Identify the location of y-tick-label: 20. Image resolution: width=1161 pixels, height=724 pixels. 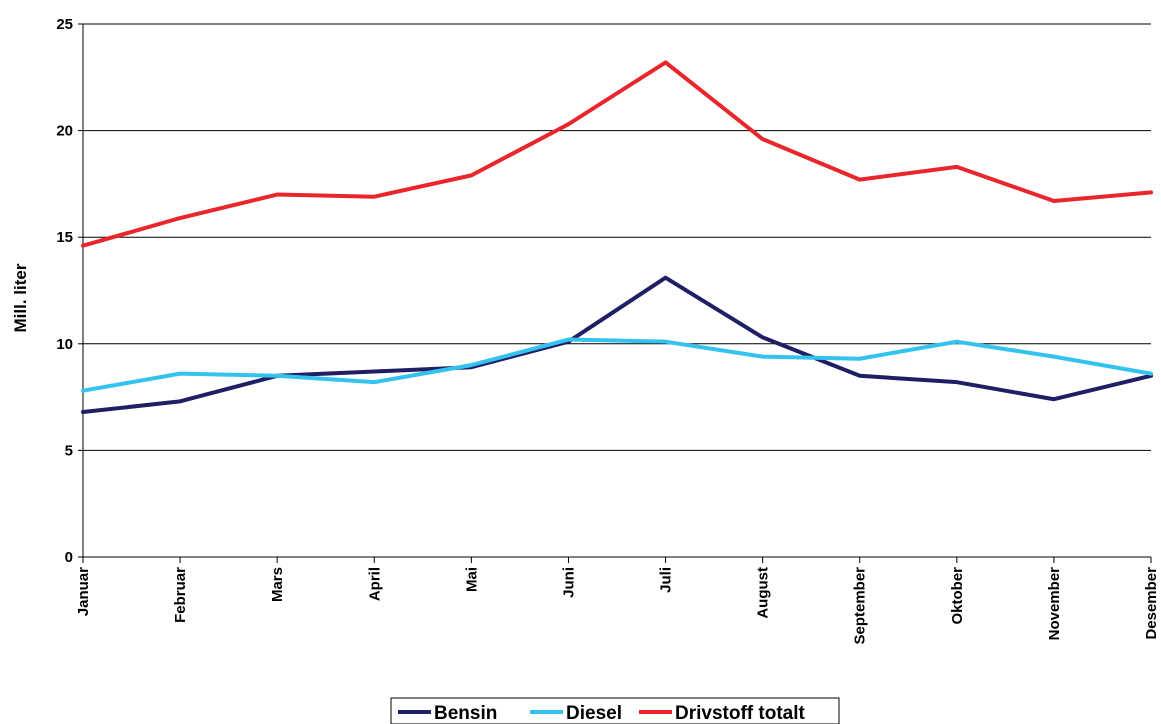
(64, 131).